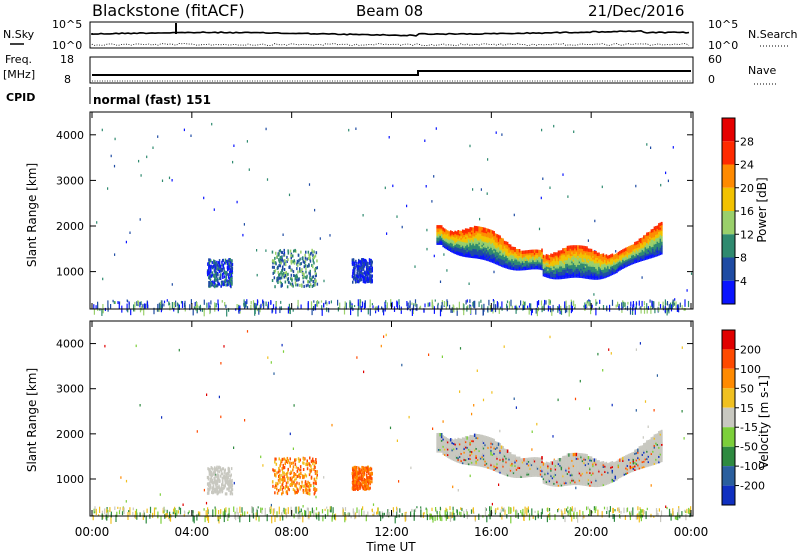 The image size is (800, 554). What do you see at coordinates (152, 100) in the screenshot?
I see `cpid-mode-text: normal (fast) 151` at bounding box center [152, 100].